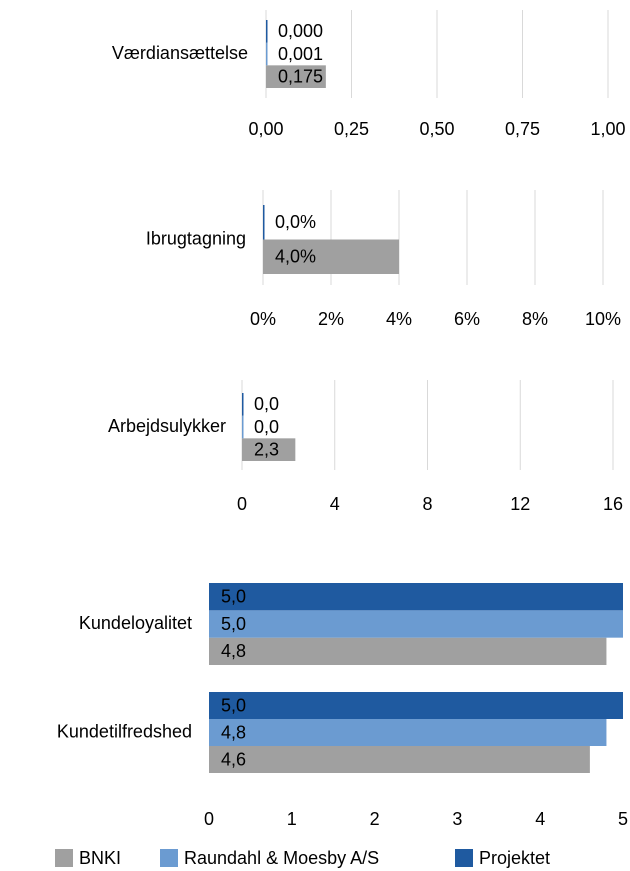 The height and width of the screenshot is (871, 630). I want to click on x-tick-label: 0,75, so click(522, 129).